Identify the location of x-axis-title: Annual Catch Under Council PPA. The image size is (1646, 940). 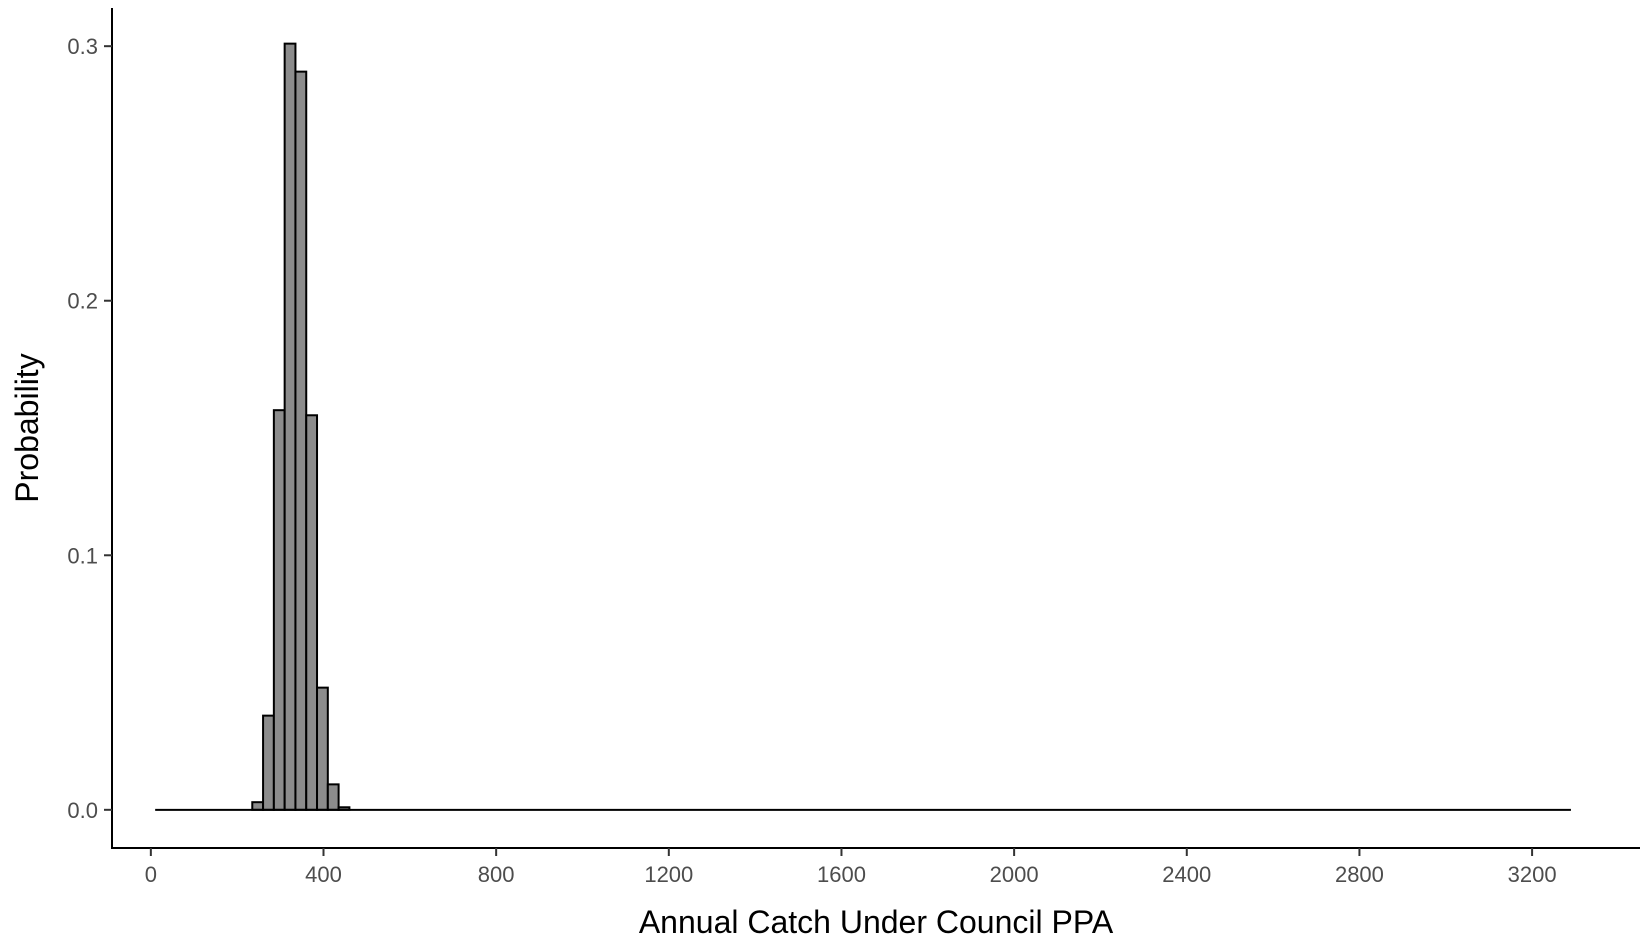
(876, 922).